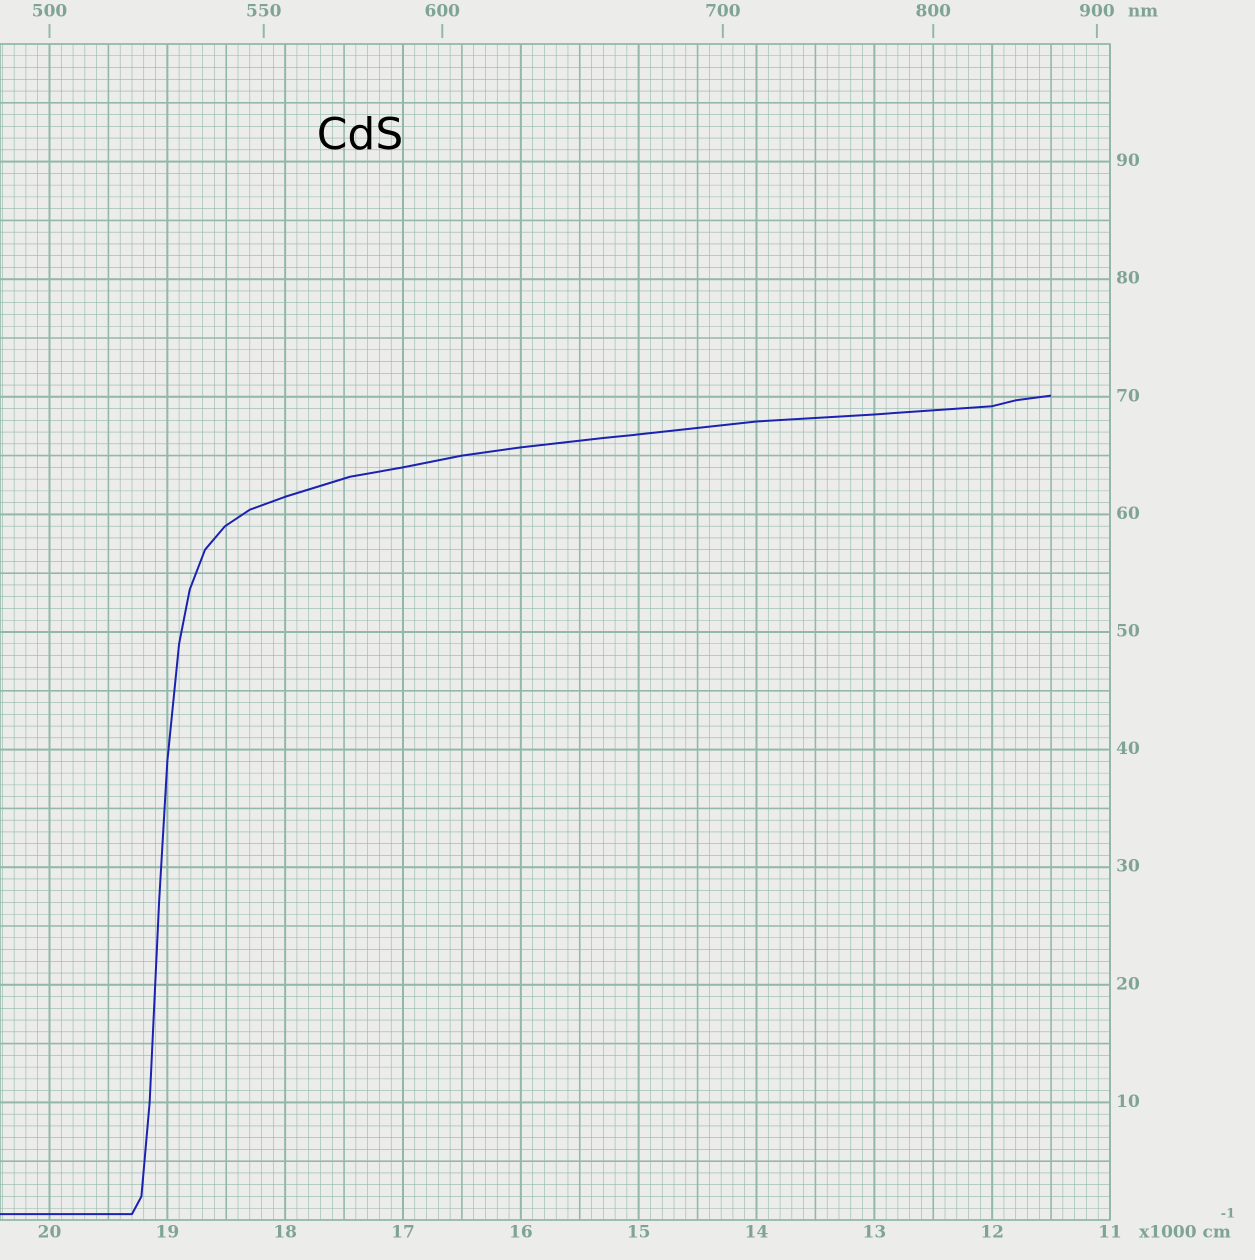 Image resolution: width=1255 pixels, height=1260 pixels. What do you see at coordinates (1128, 514) in the screenshot?
I see `y-tick-label: 60` at bounding box center [1128, 514].